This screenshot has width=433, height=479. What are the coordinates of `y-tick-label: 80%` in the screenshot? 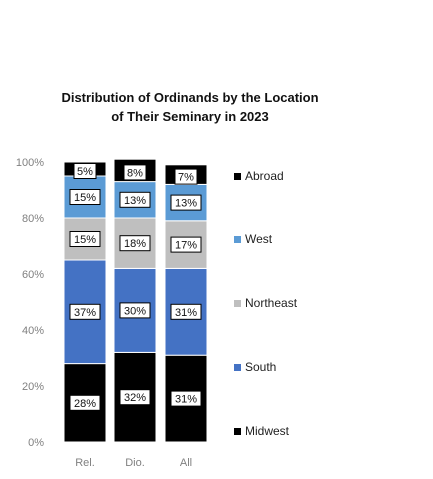 It's located at (33, 219).